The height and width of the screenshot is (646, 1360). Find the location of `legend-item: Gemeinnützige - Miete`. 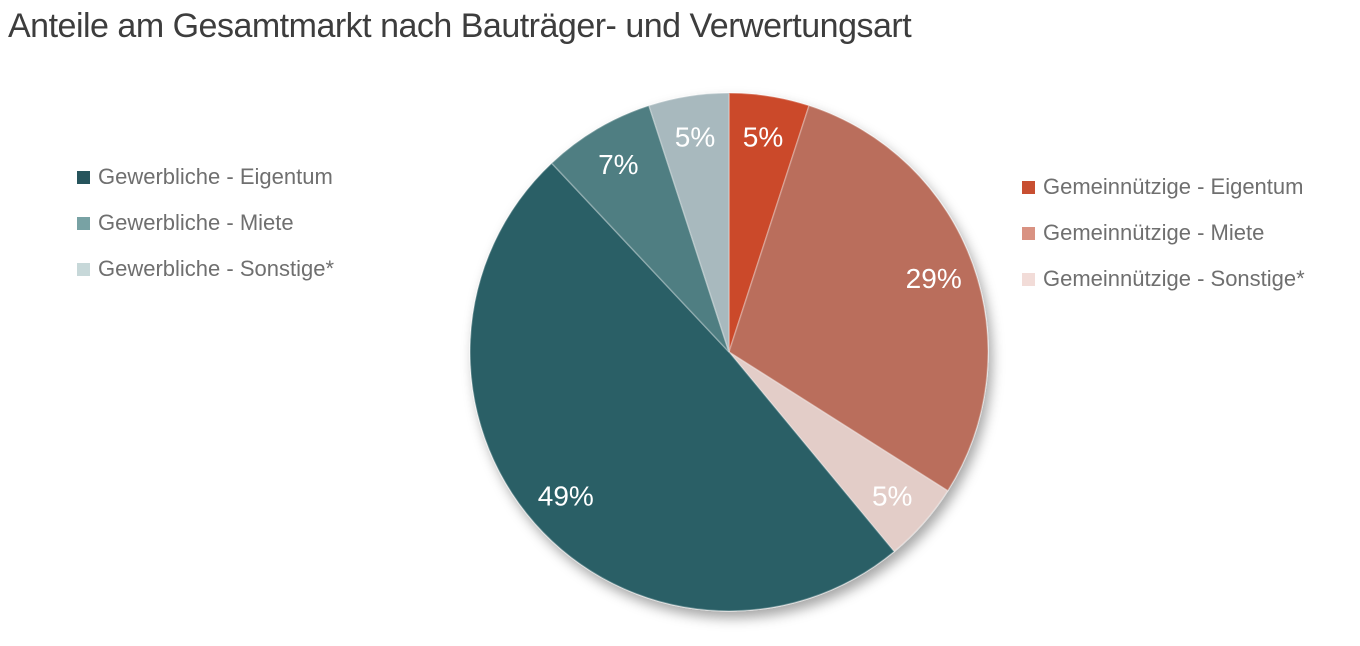

legend-item: Gemeinnützige - Miete is located at coordinates (1163, 233).